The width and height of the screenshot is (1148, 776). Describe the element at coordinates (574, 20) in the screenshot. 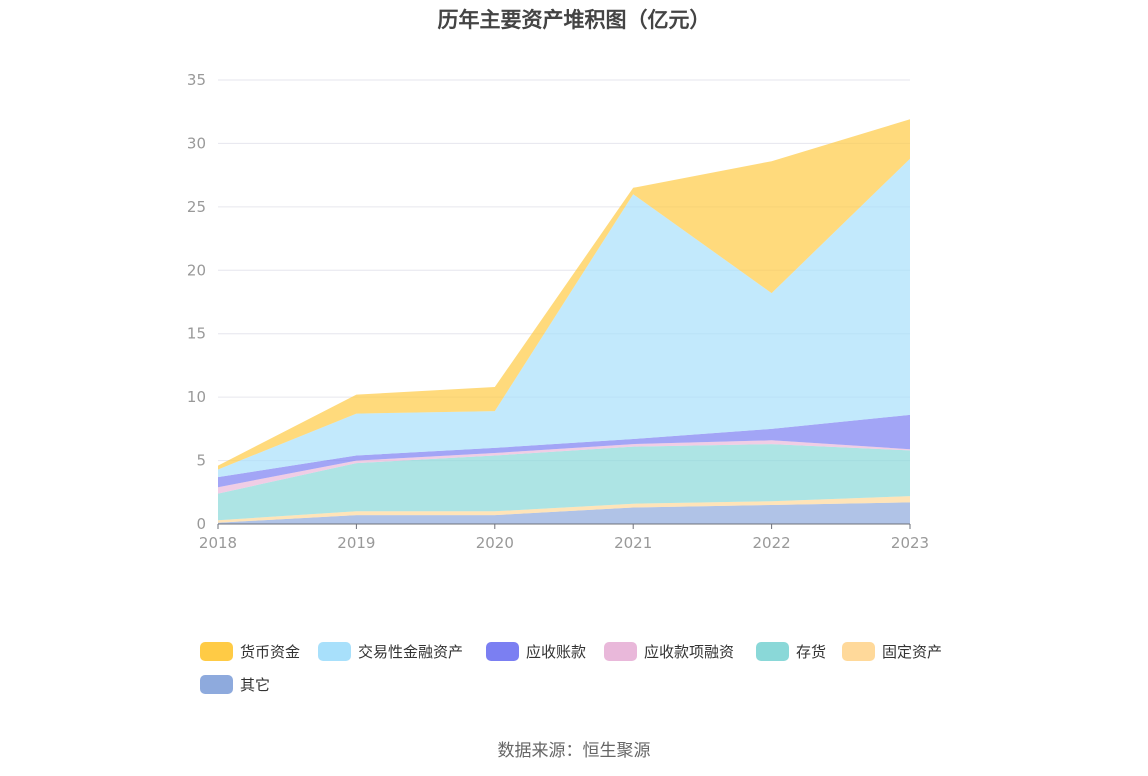

I see `chart-title: 历年主要资产堆积图（亿元）` at that location.